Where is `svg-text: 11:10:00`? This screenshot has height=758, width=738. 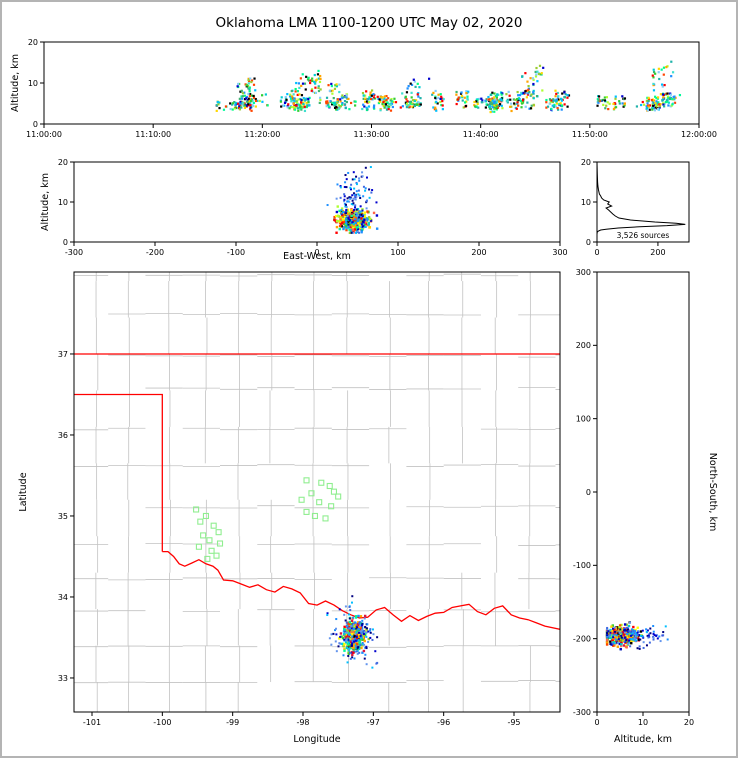 svg-text: 11:10:00 is located at coordinates (153, 134).